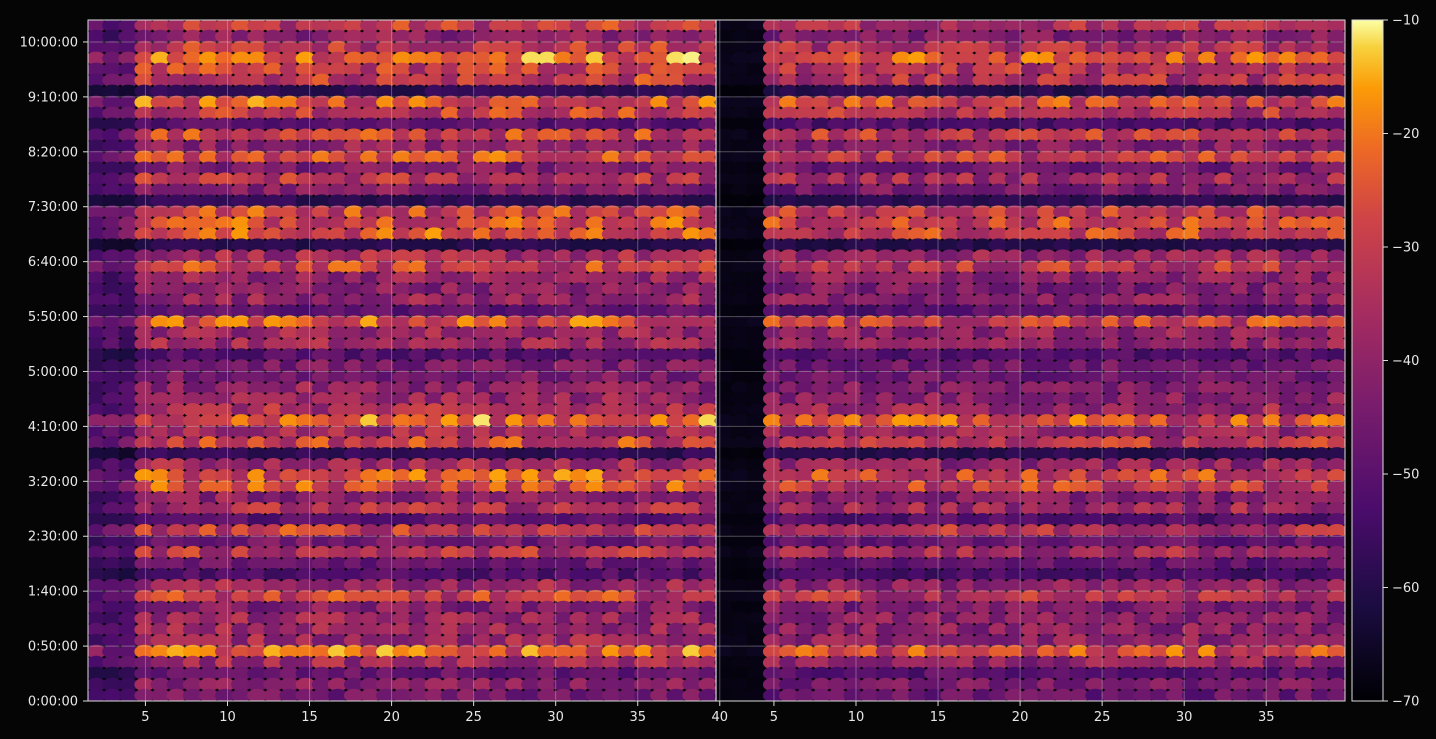 The width and height of the screenshot is (1436, 739). What do you see at coordinates (1405, 248) in the screenshot?
I see `colorbar-tick-label: −30` at bounding box center [1405, 248].